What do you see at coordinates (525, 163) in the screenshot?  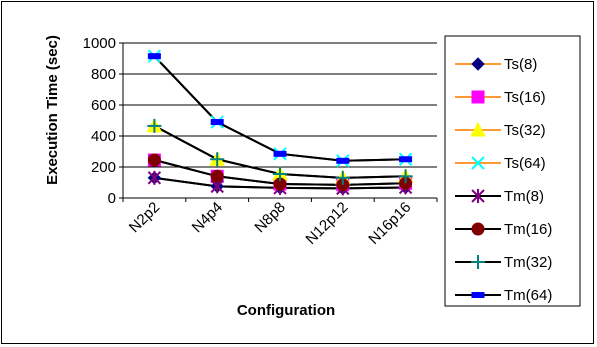 I see `legend-label: Ts(64)` at bounding box center [525, 163].